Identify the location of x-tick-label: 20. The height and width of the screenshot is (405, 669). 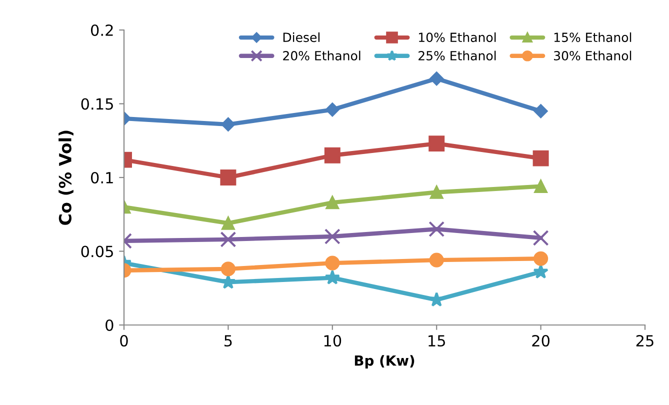
(541, 340).